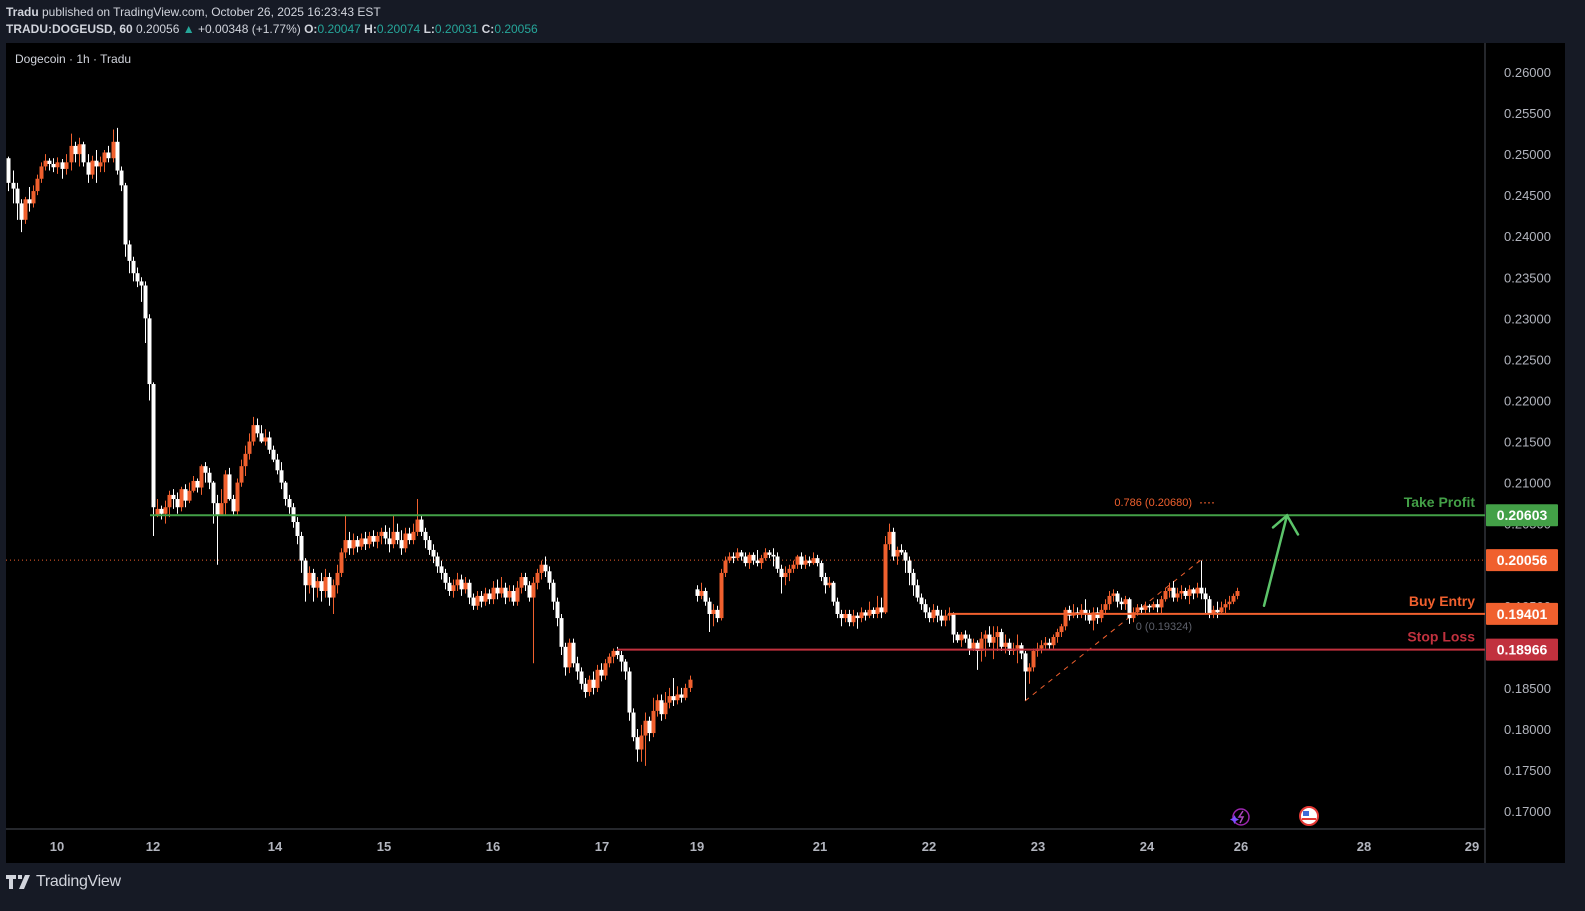 This screenshot has width=1585, height=911. Describe the element at coordinates (22, 12) in the screenshot. I see `publisher-name: Tradu` at that location.